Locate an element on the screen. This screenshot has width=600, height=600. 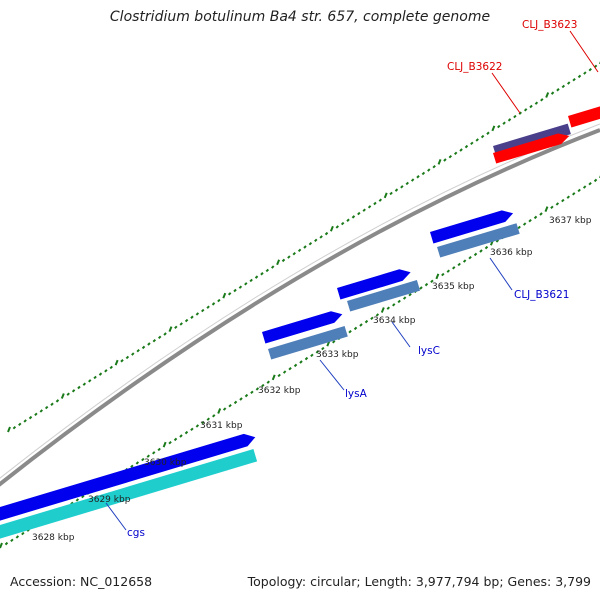
connector-lysA is located at coordinates (332, 375).